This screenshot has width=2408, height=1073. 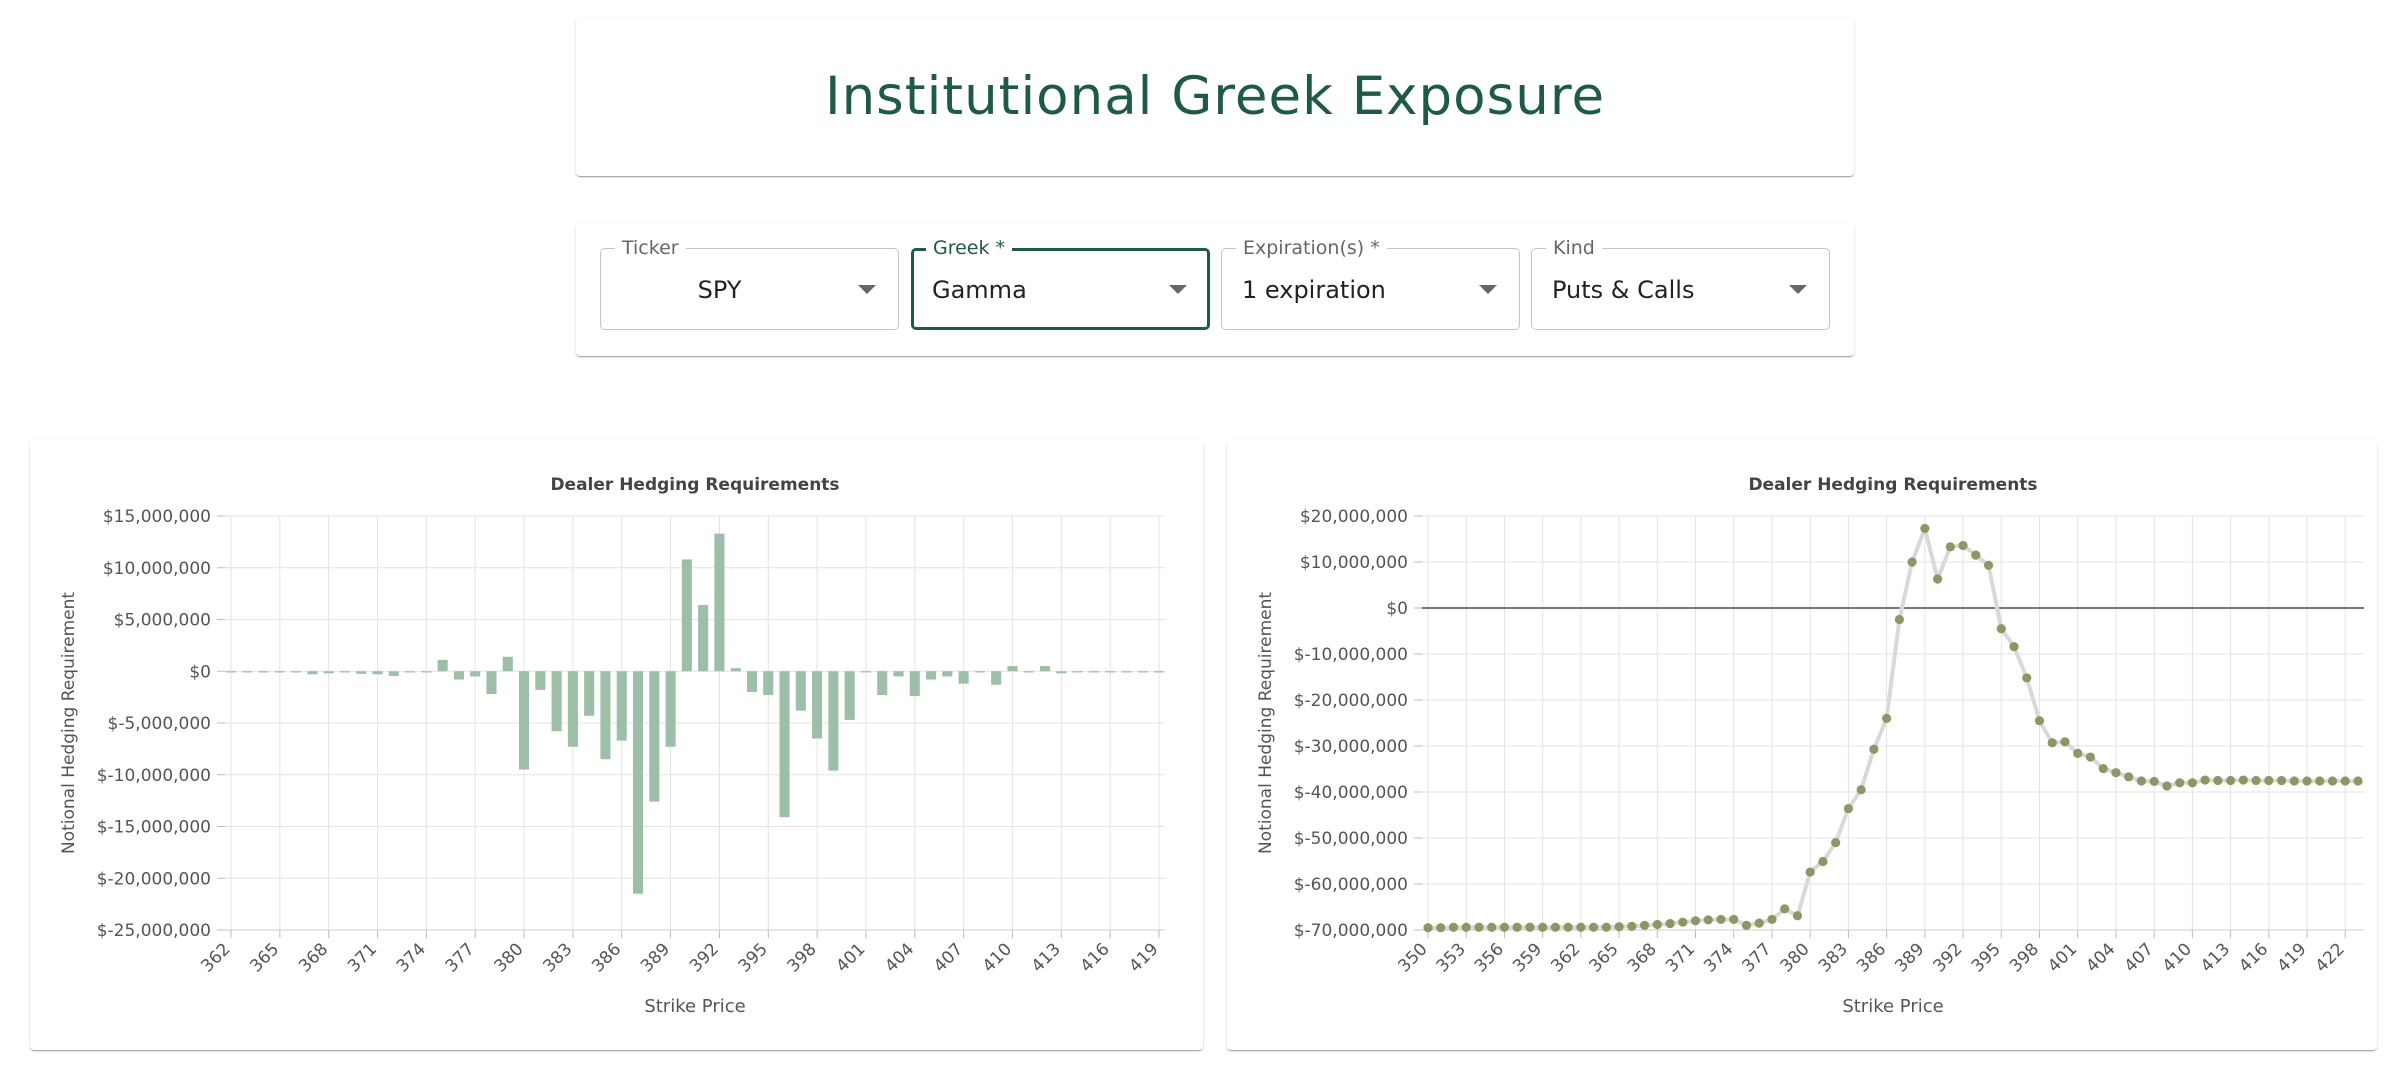 I want to click on y-tick-label: $-10,000,000, so click(x=1351, y=655).